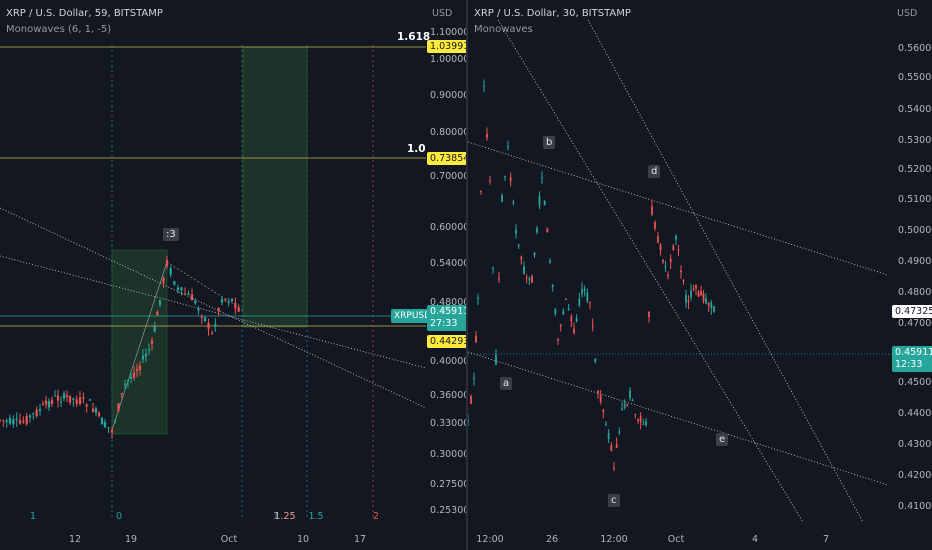 The image size is (932, 550). What do you see at coordinates (446, 46) in the screenshot?
I see `fib-1618-price-tag: 1.03991` at bounding box center [446, 46].